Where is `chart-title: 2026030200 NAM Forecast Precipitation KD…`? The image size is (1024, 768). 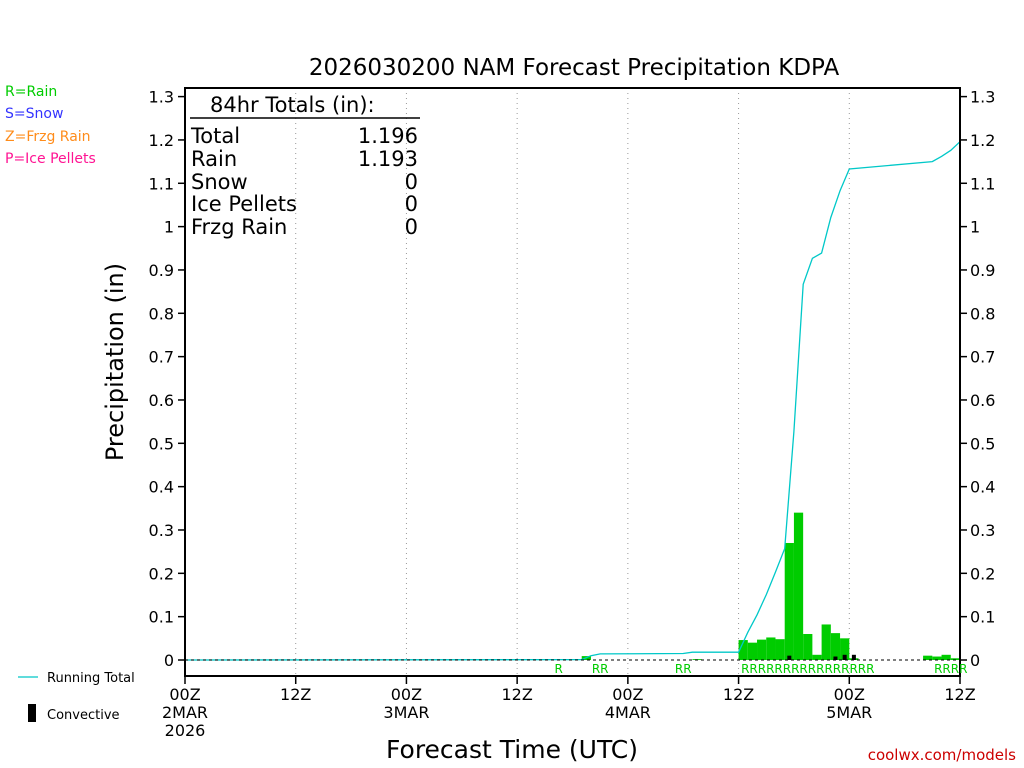 chart-title: 2026030200 NAM Forecast Precipitation KD… is located at coordinates (574, 68).